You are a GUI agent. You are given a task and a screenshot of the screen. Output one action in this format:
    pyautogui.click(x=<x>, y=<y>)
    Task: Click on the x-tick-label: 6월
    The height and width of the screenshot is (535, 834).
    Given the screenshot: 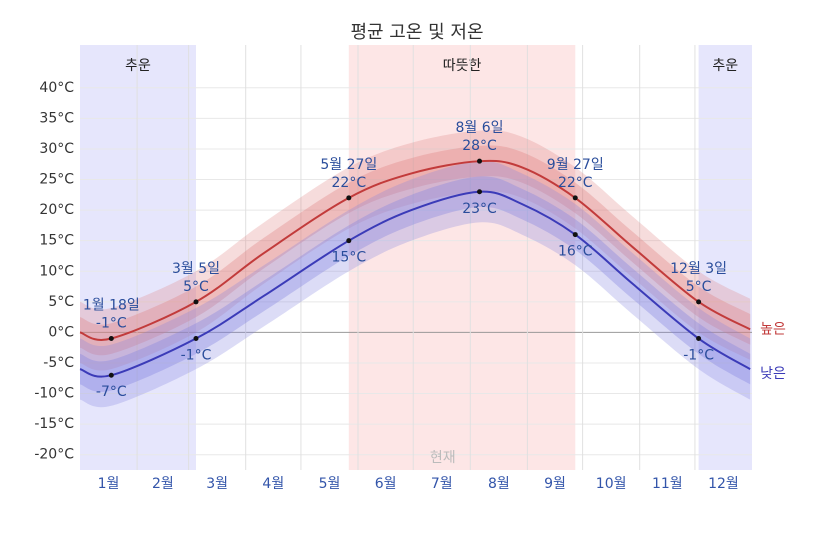 What is the action you would take?
    pyautogui.click(x=386, y=484)
    